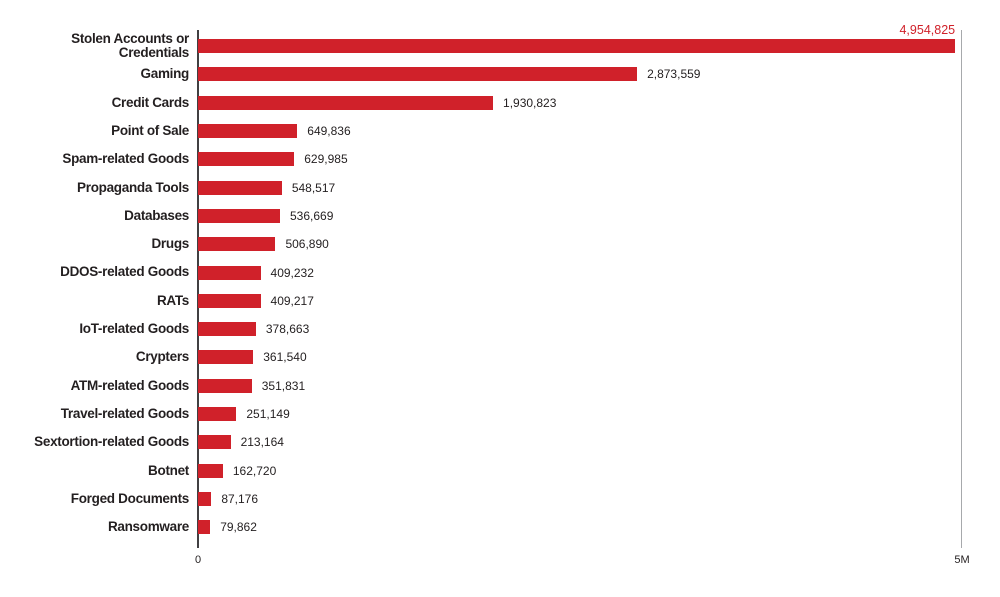  I want to click on bar: 213,164, so click(241, 442).